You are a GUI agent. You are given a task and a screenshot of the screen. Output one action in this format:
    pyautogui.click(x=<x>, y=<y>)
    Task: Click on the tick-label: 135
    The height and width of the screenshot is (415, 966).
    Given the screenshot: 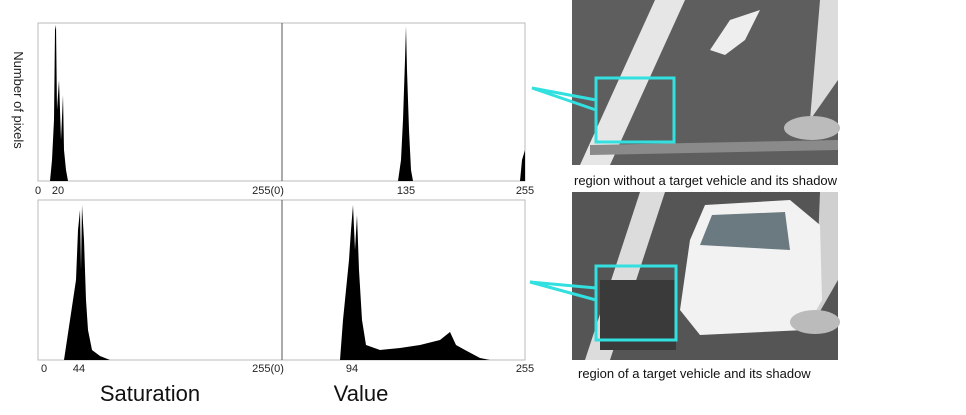 What is the action you would take?
    pyautogui.click(x=406, y=191)
    